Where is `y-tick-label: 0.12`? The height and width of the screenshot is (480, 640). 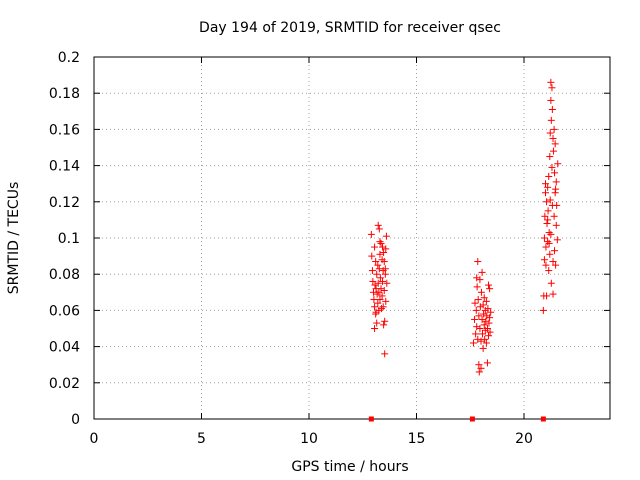
y-tick-label: 0.12 is located at coordinates (64, 203).